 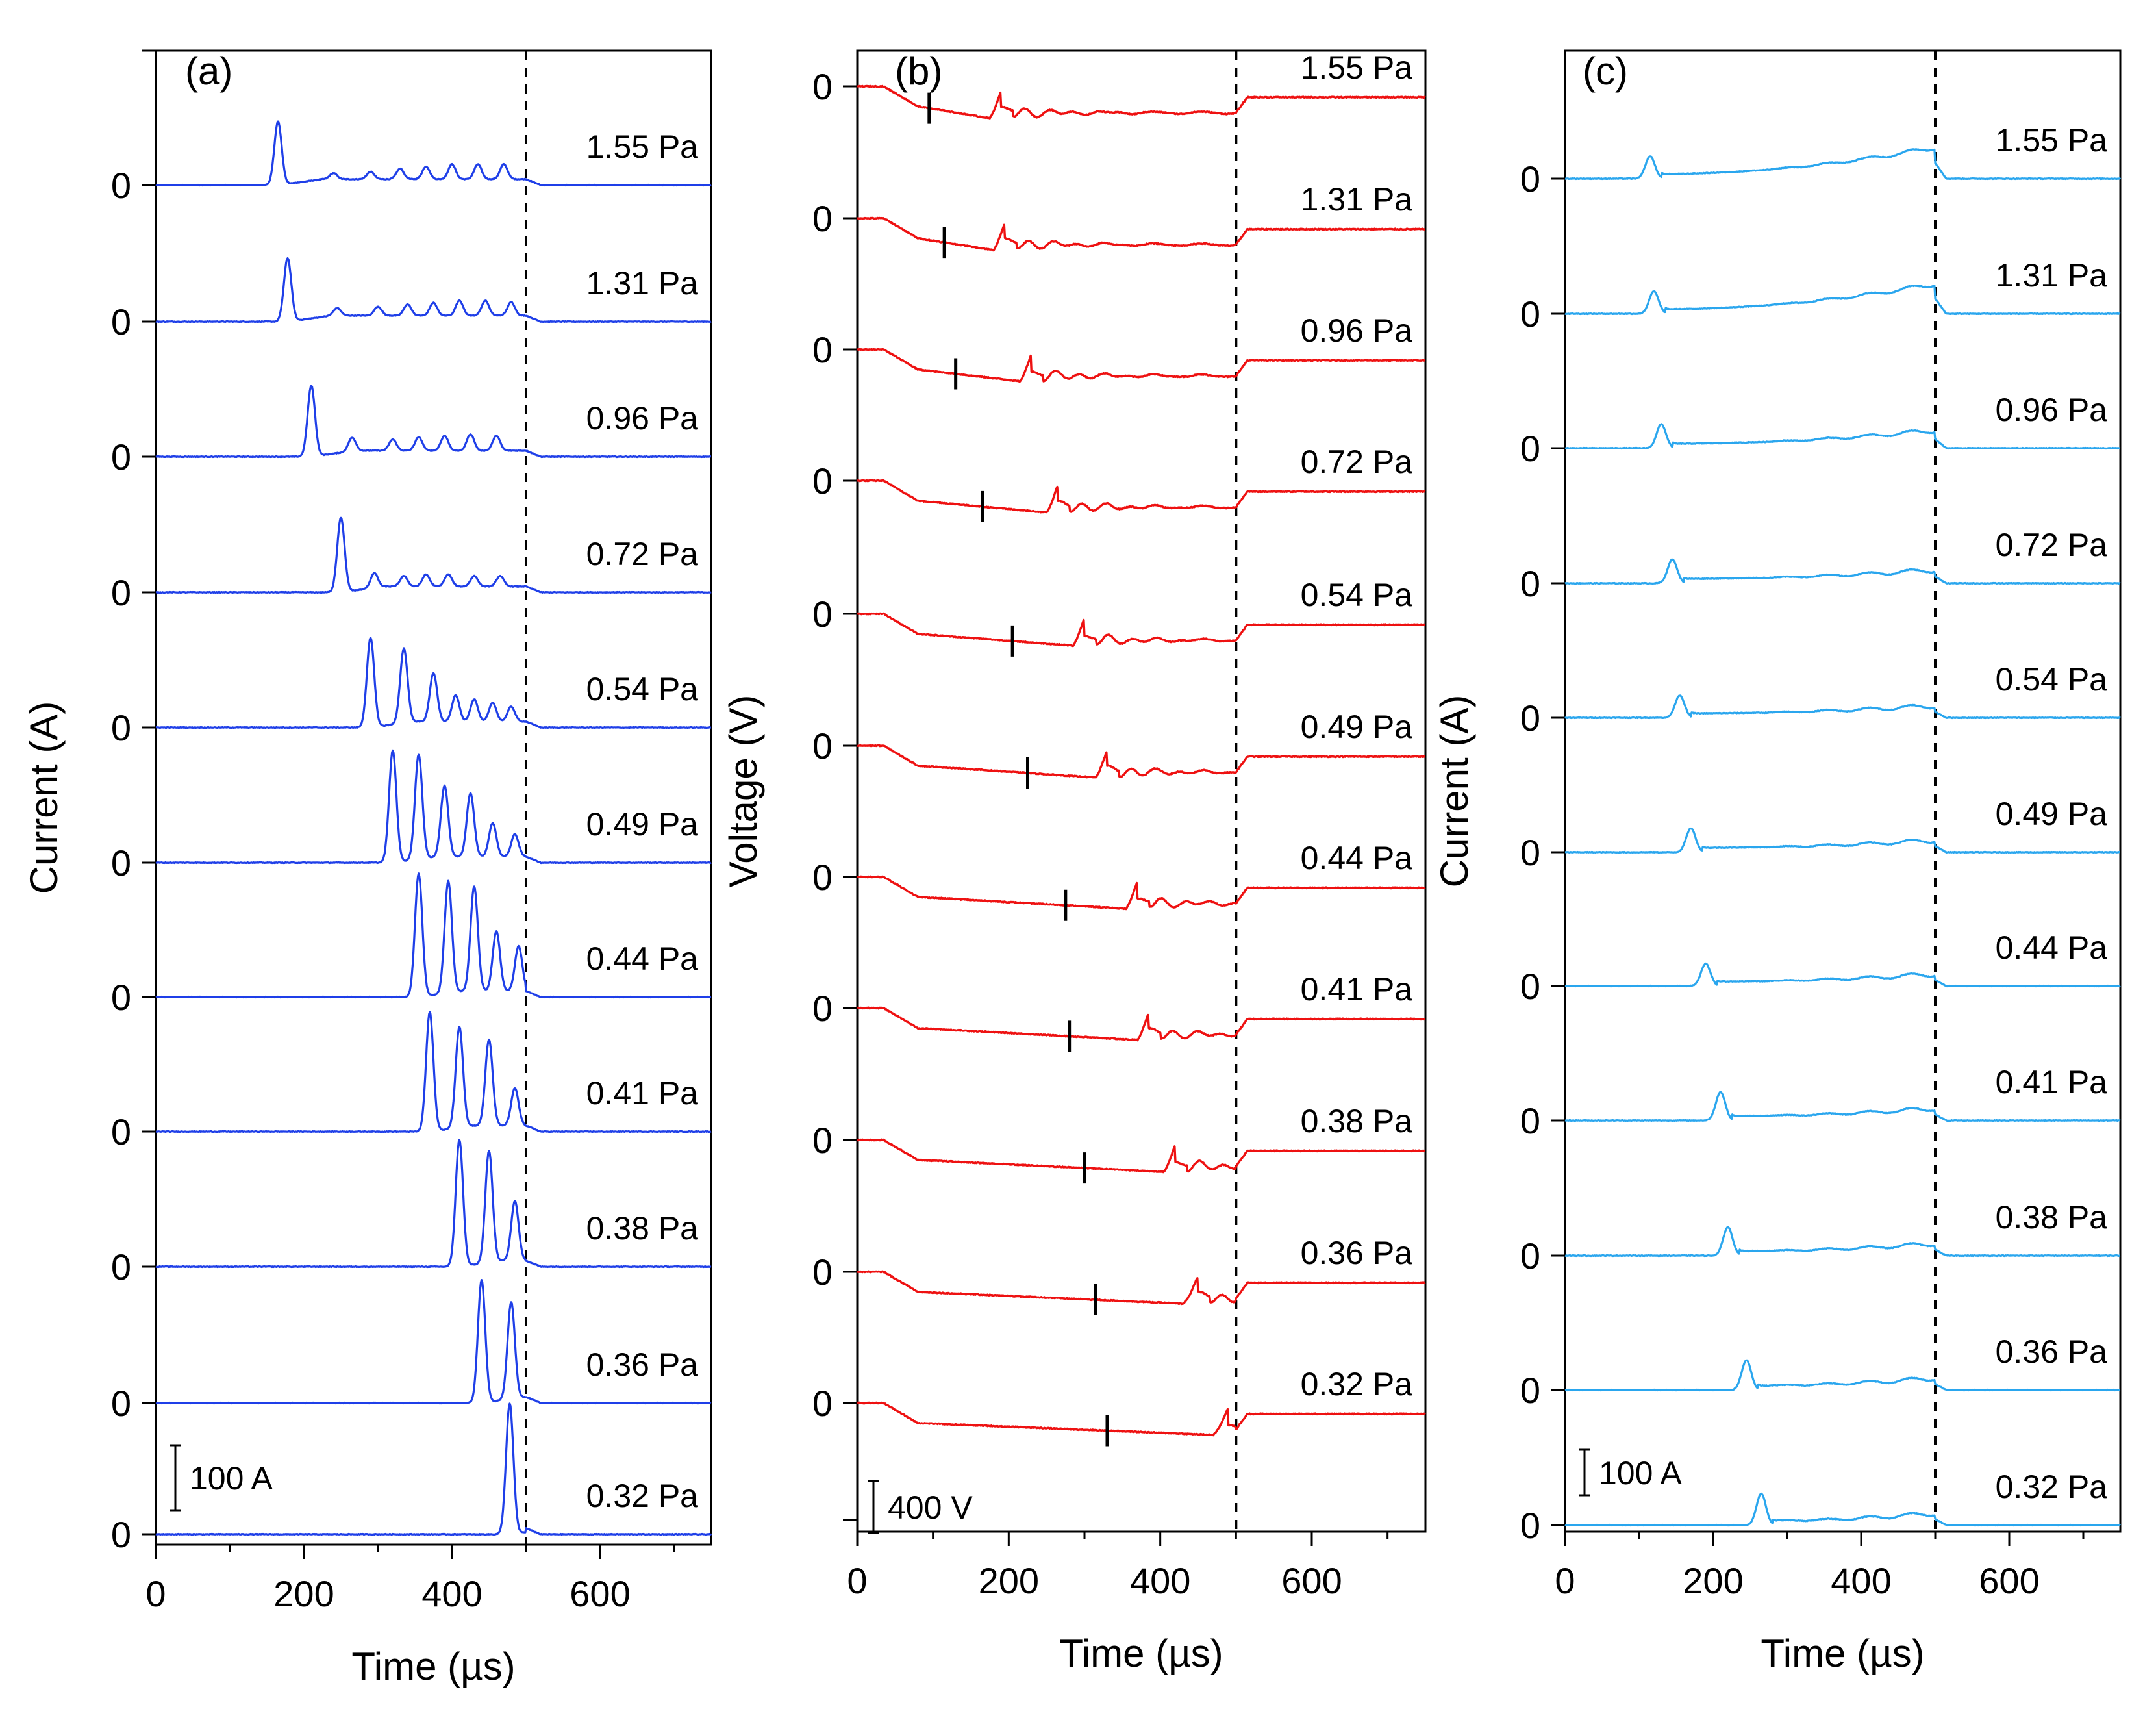 I want to click on a-trace-label: 0.41 Pa, so click(x=642, y=1093).